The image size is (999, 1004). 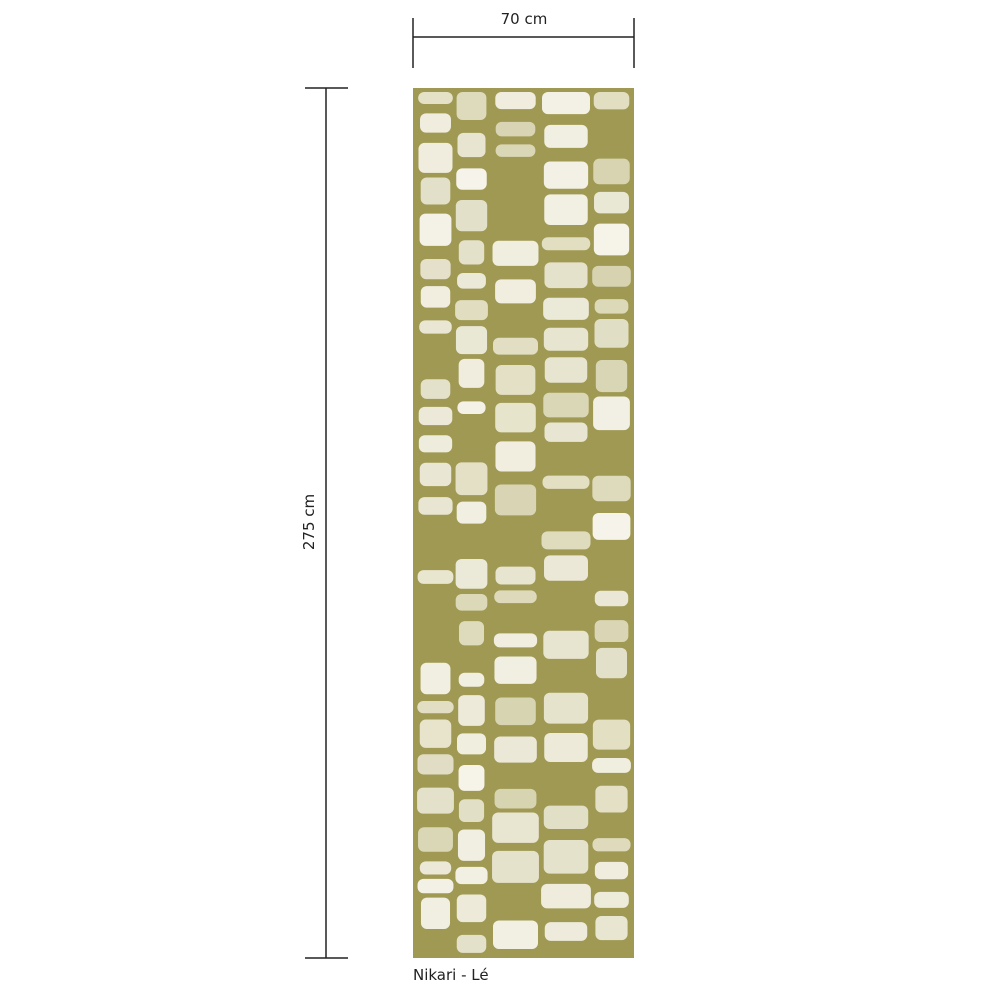 What do you see at coordinates (309, 522) in the screenshot?
I see `height-label: 275 cm` at bounding box center [309, 522].